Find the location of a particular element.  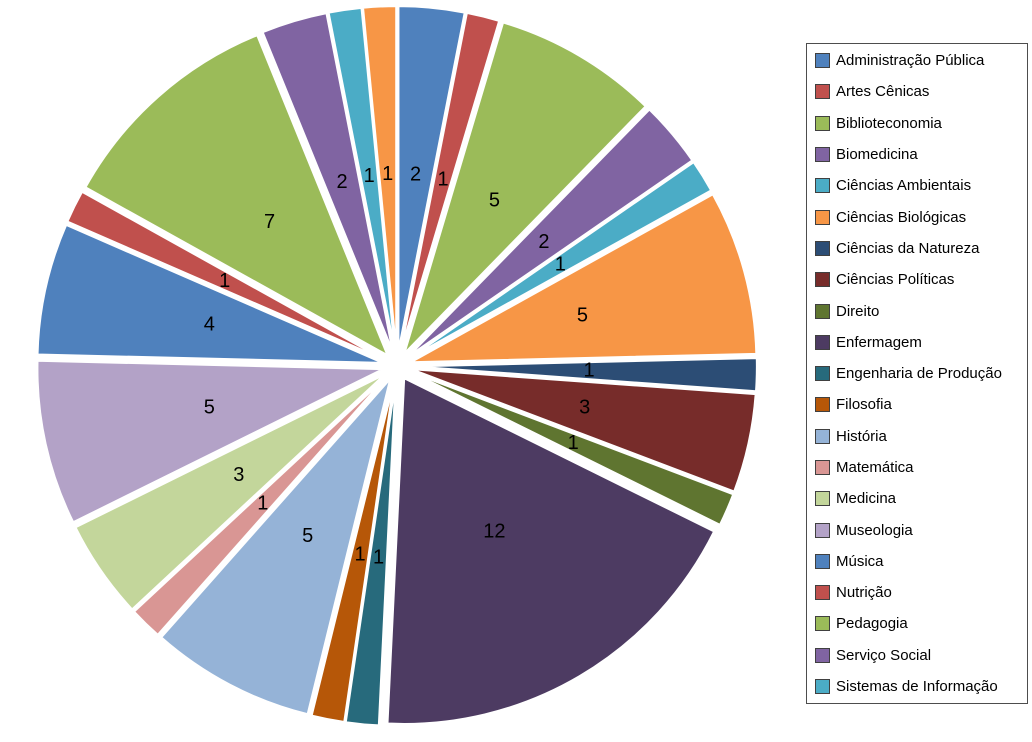

slice-value-label: 4 is located at coordinates (209, 325).